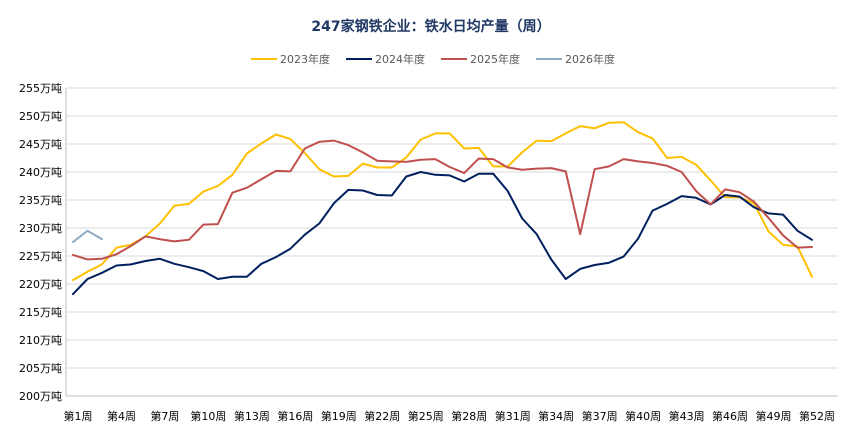 The image size is (863, 438). I want to click on x-tick-label: 第16周, so click(295, 416).